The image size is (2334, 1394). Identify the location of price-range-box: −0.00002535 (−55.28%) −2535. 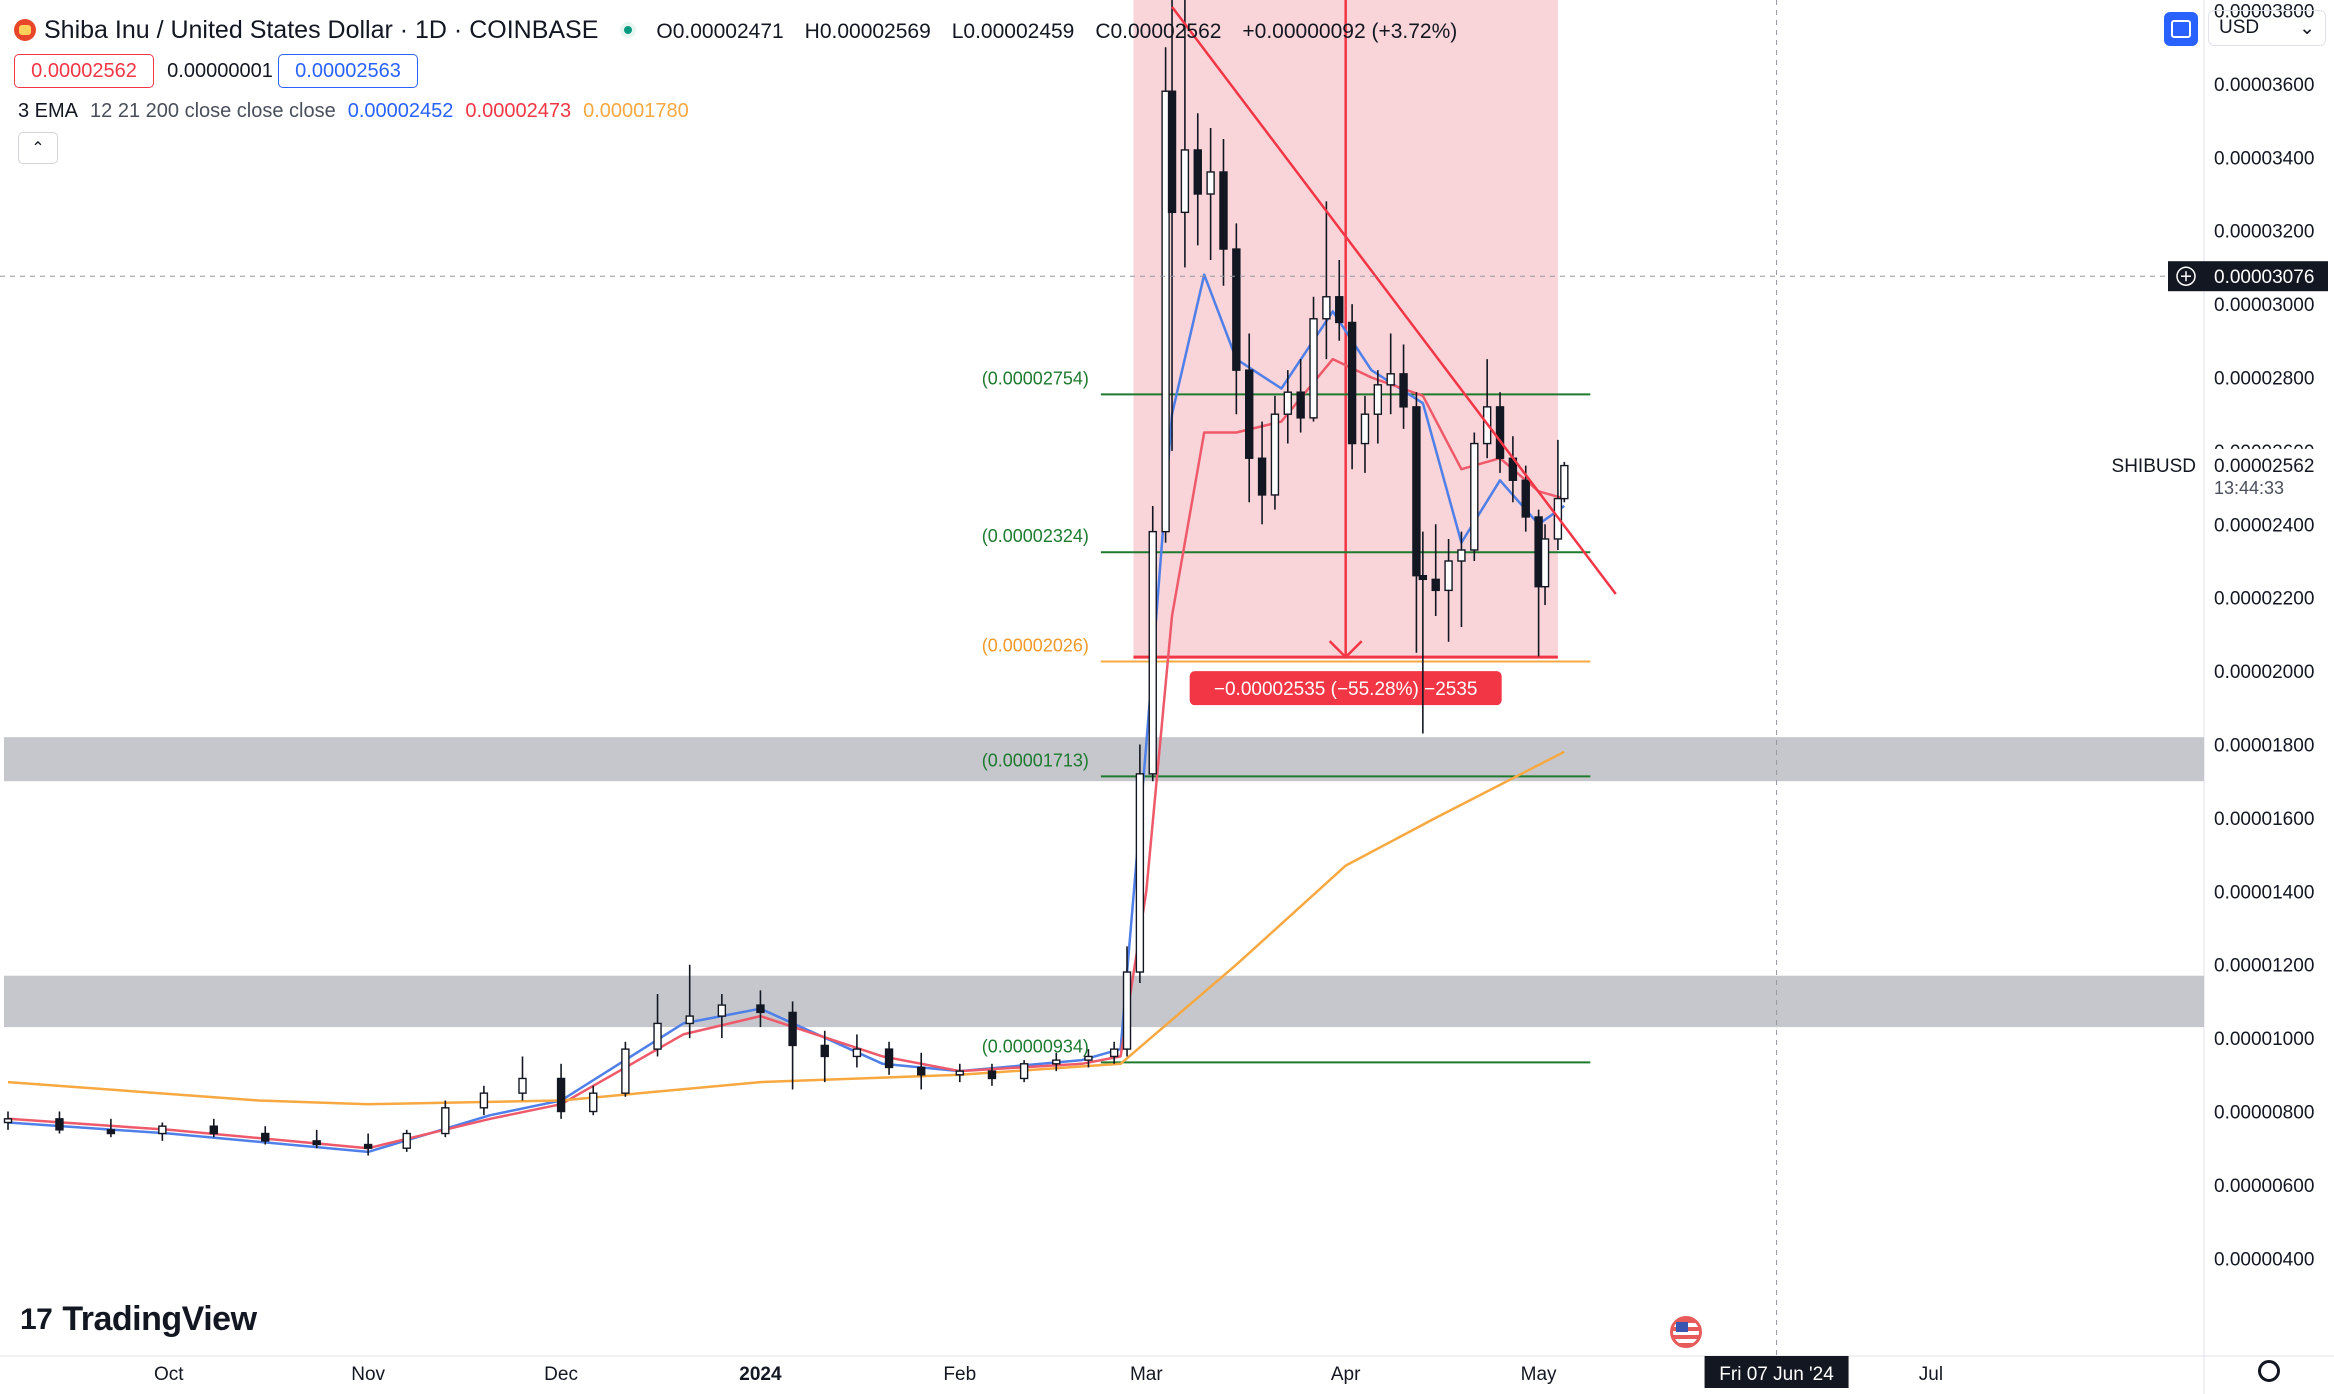
(1345, 353).